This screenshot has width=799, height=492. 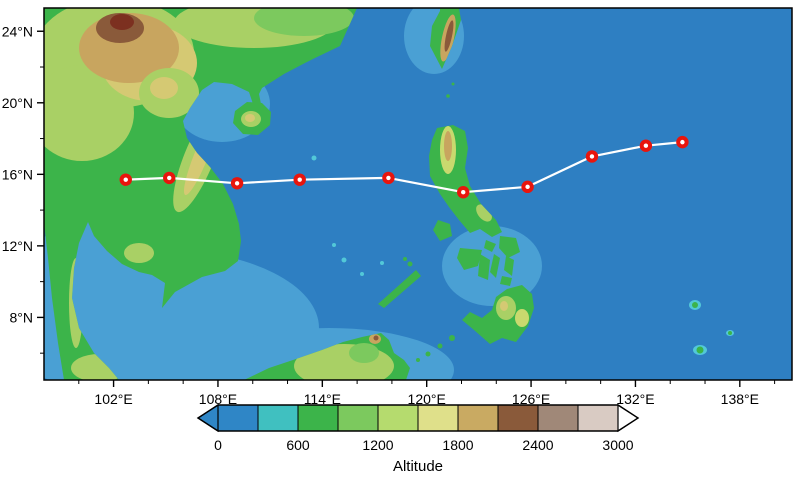 I want to click on colorbar-outline, so click(x=418, y=418).